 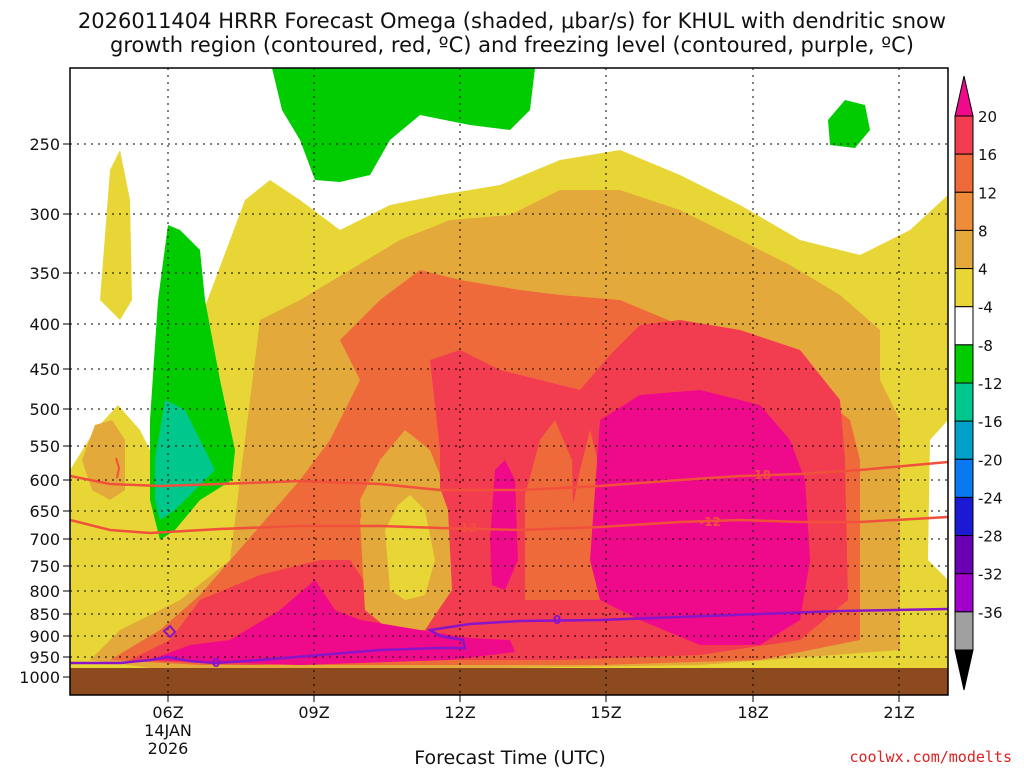 I want to click on colorbar: 20 16 12 8 4 -4 -8 -12 -16 -20 -24 -28 -32 -36, so click(x=978, y=383).